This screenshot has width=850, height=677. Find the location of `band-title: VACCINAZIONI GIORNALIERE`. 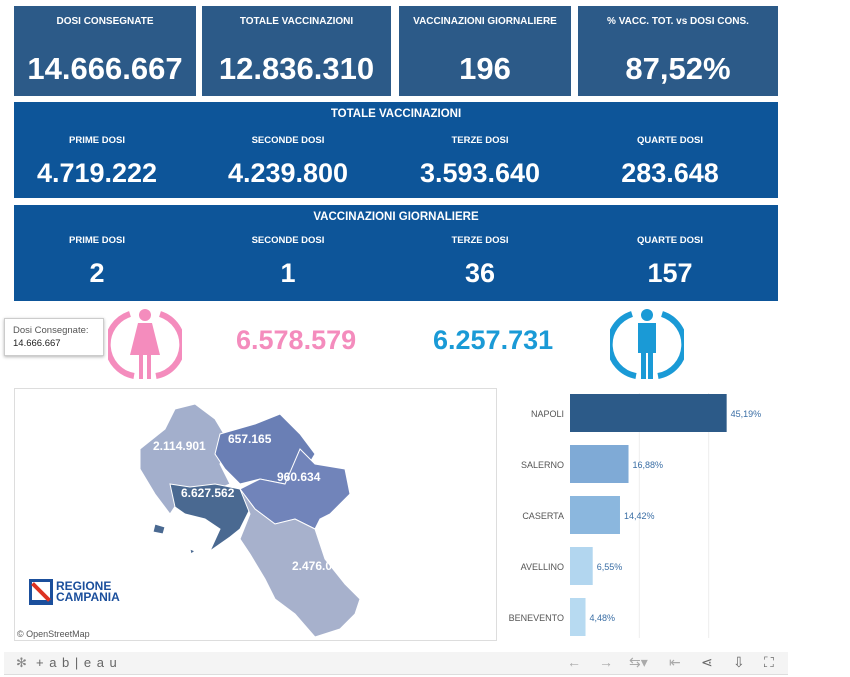

band-title: VACCINAZIONI GIORNALIERE is located at coordinates (396, 217).